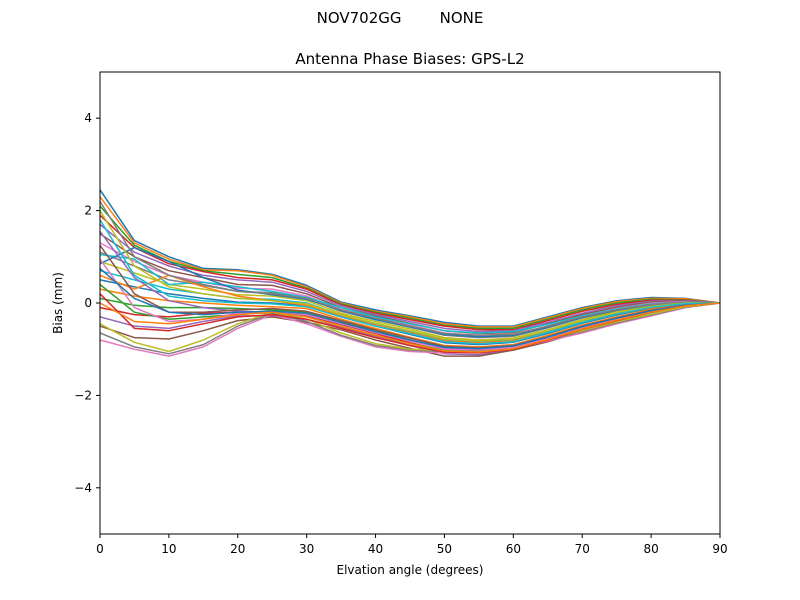  I want to click on x-tick-label: 20, so click(237, 549).